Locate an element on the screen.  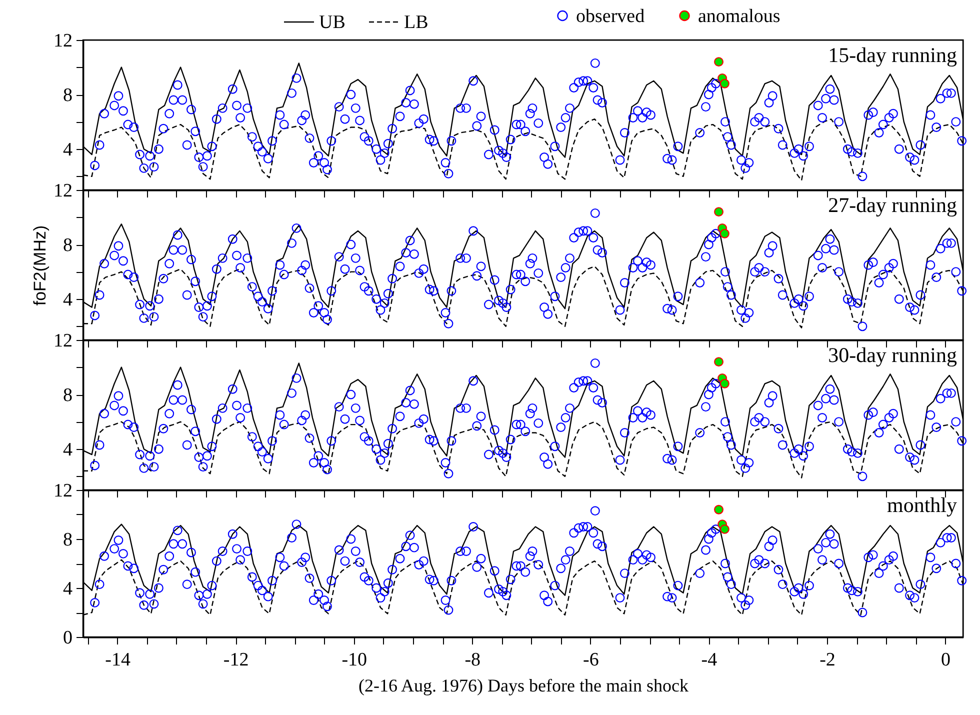
legend-label: anomalous is located at coordinates (739, 16).